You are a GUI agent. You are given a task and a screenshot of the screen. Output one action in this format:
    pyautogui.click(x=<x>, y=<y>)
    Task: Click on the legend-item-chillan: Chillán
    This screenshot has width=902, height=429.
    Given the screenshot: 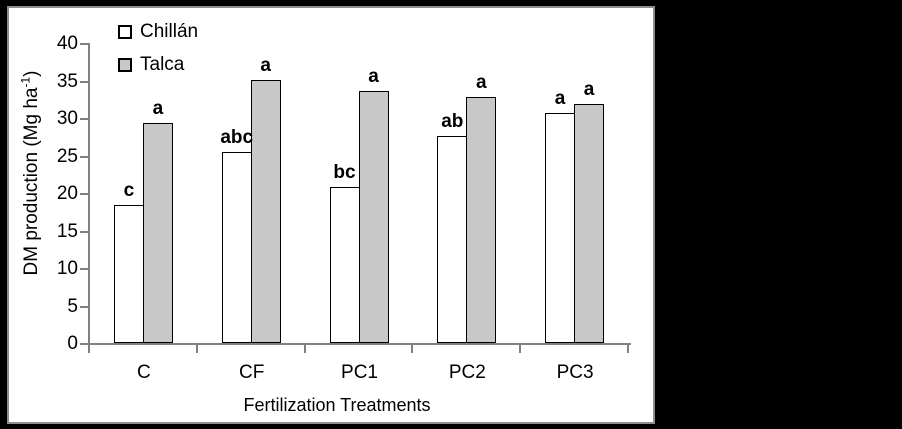 What is the action you would take?
    pyautogui.click(x=158, y=32)
    